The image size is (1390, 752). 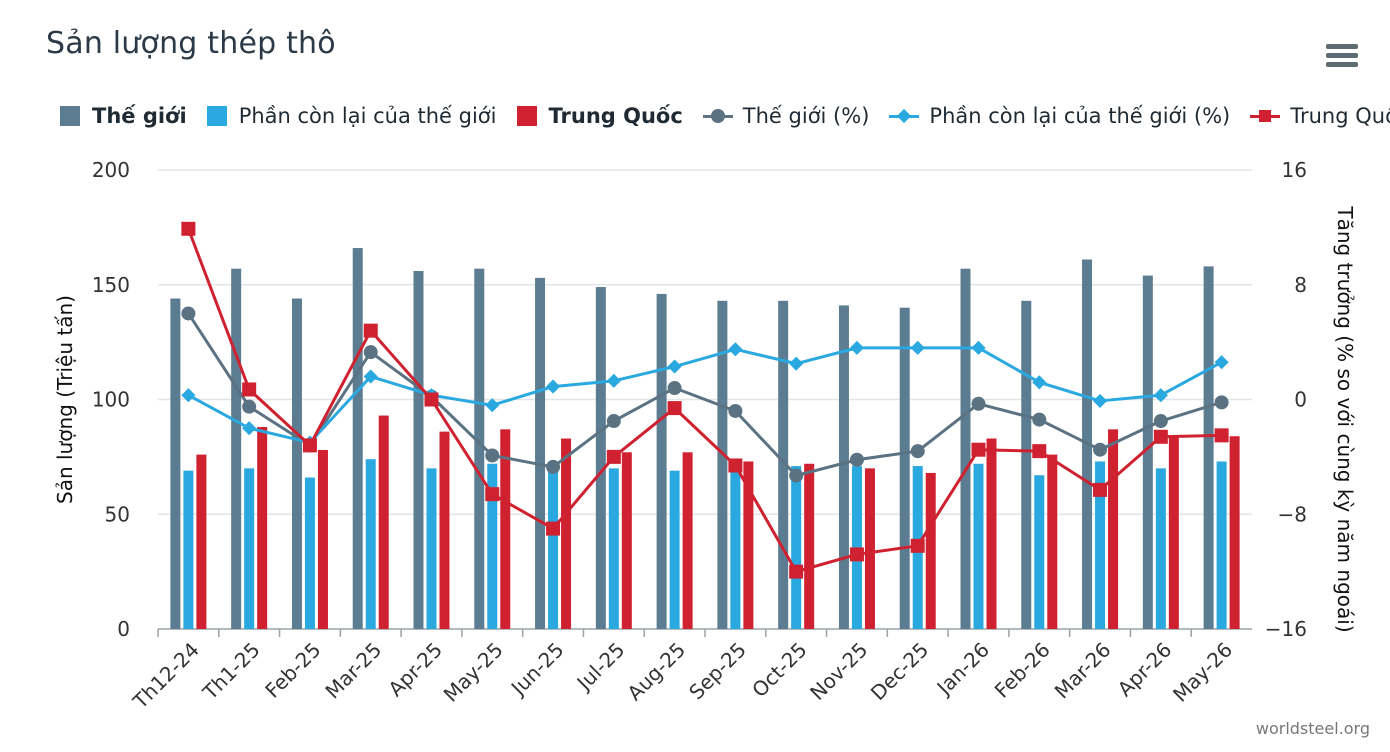 I want to click on y2-tick-label: 0, so click(x=1300, y=400).